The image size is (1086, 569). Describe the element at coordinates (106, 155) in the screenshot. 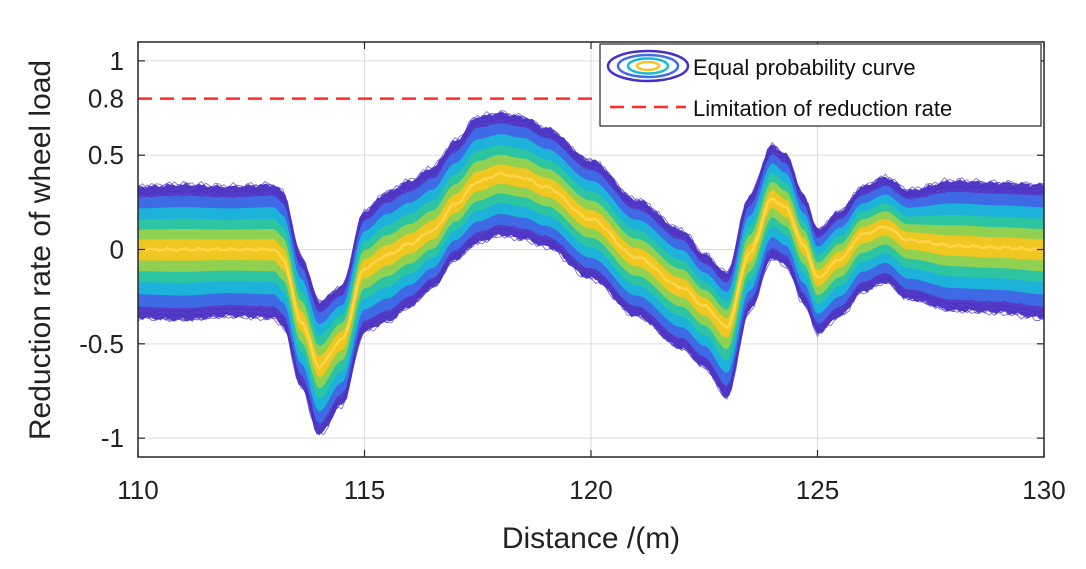

I see `y-tick-label: 0.5` at that location.